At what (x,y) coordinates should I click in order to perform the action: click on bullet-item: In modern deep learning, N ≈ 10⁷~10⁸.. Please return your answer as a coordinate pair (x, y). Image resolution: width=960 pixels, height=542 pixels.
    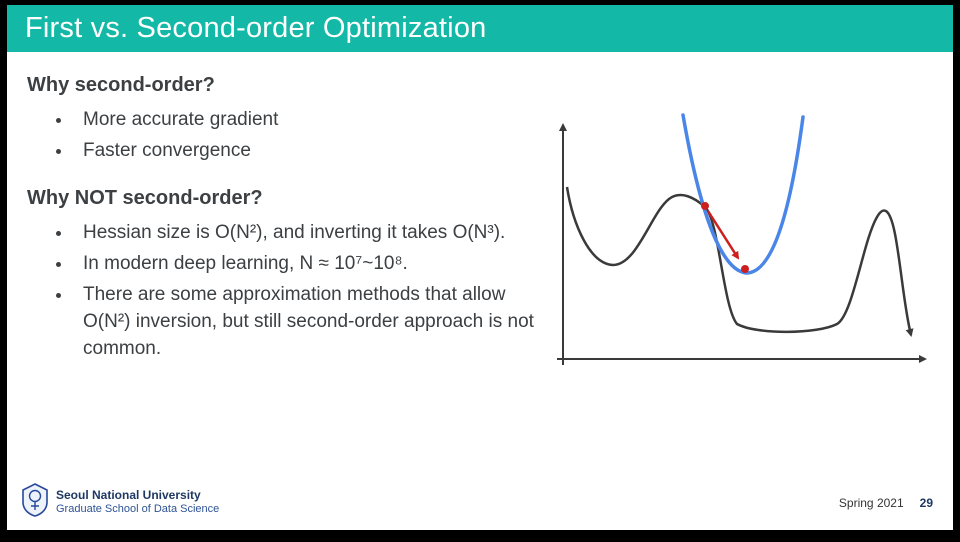
    Looking at the image, I should click on (309, 264).